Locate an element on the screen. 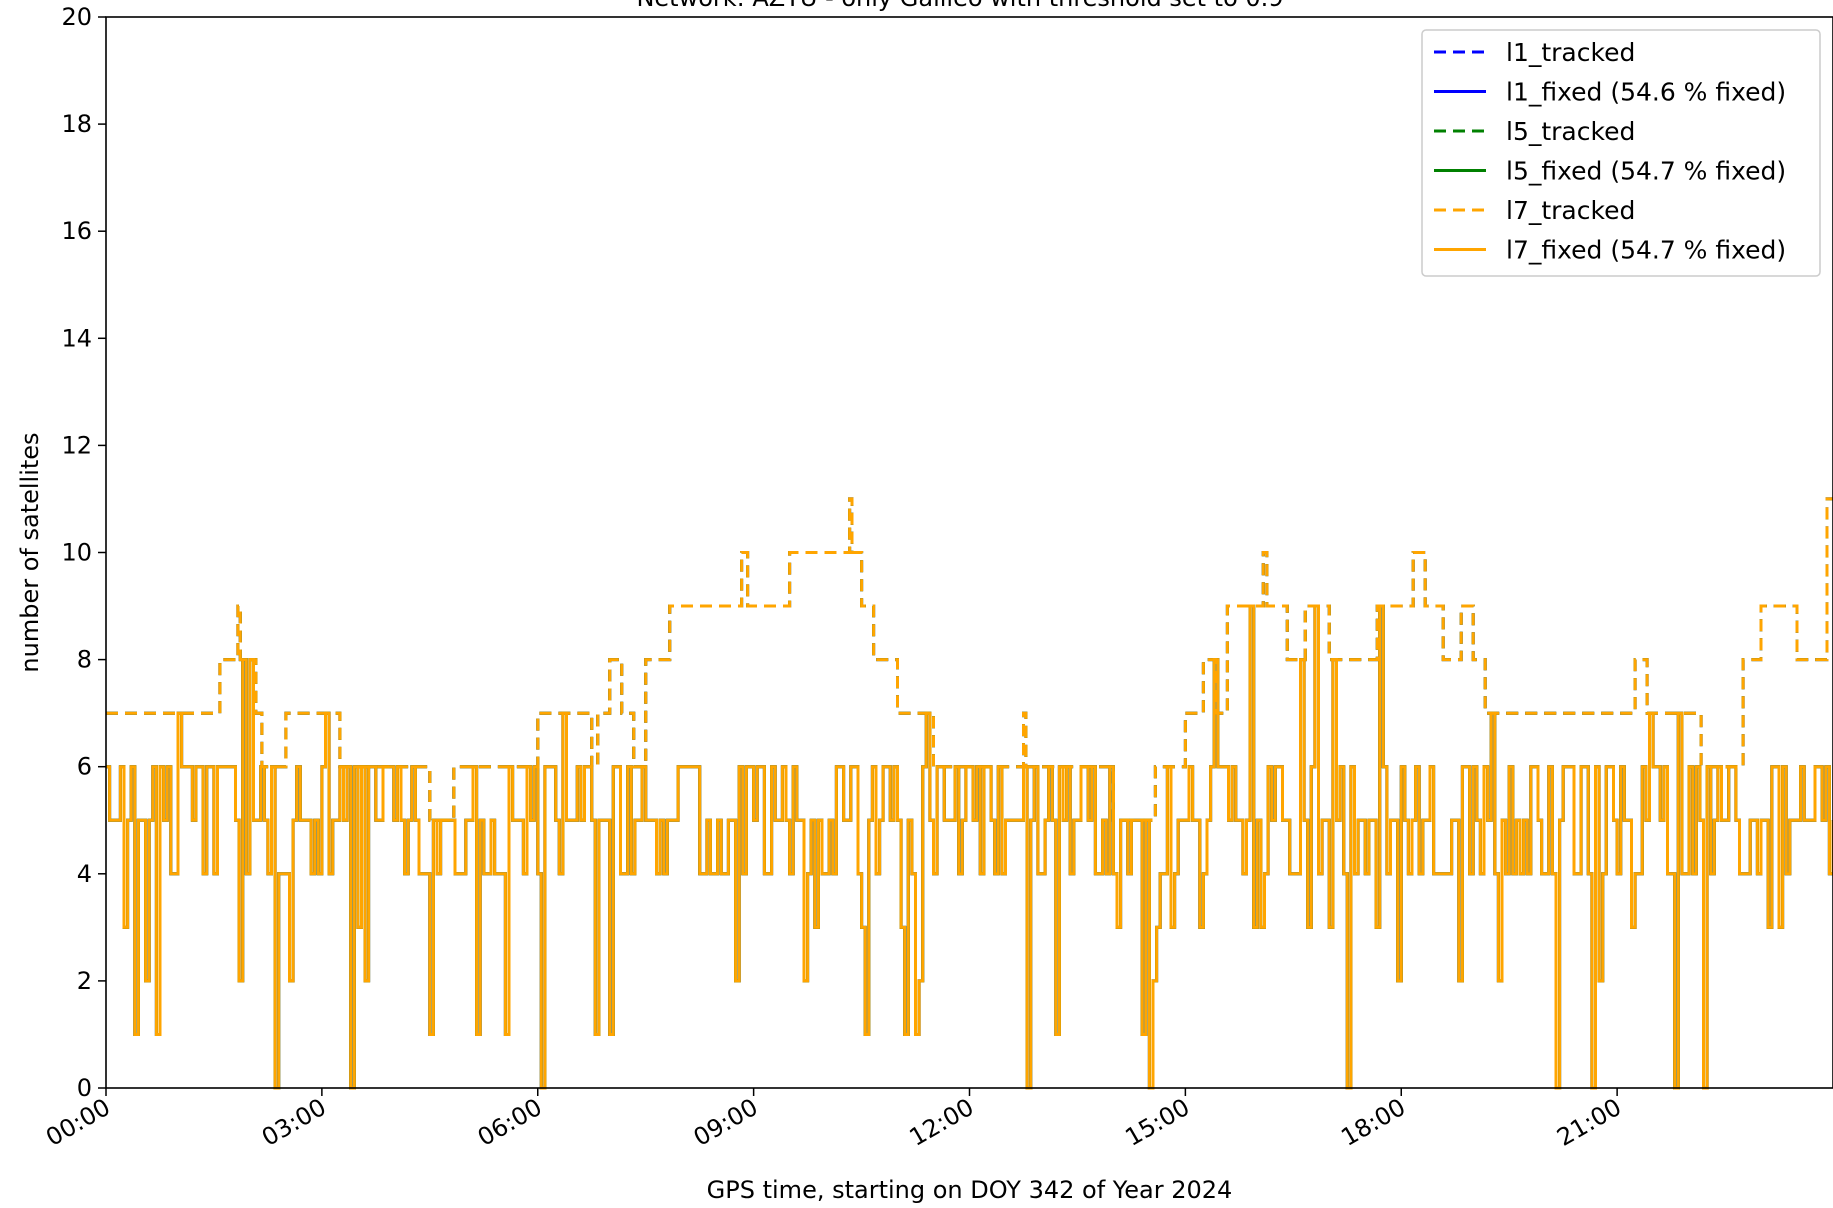 The image size is (1833, 1208). legend-label: l5_tracked is located at coordinates (1570, 131).